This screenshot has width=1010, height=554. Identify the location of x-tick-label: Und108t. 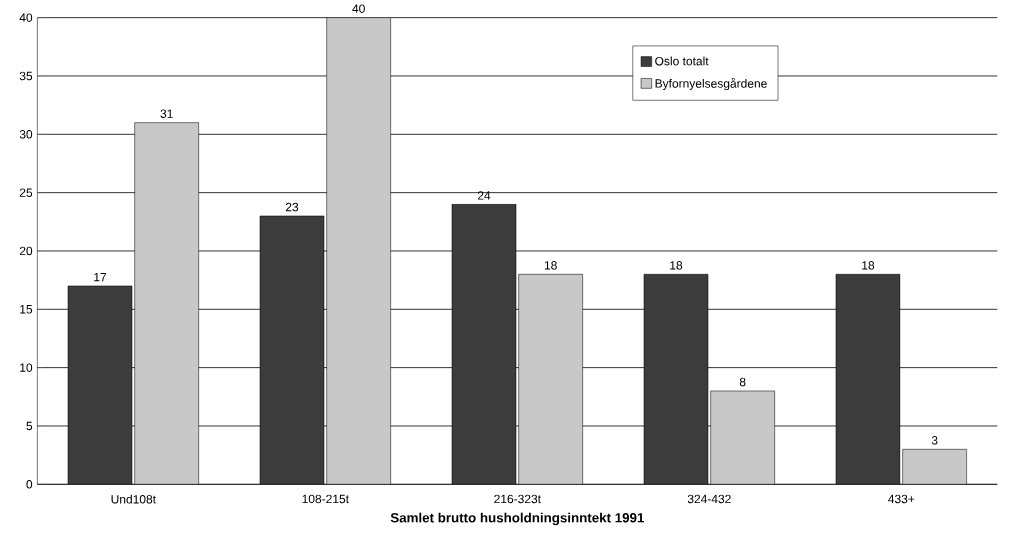
(133, 499).